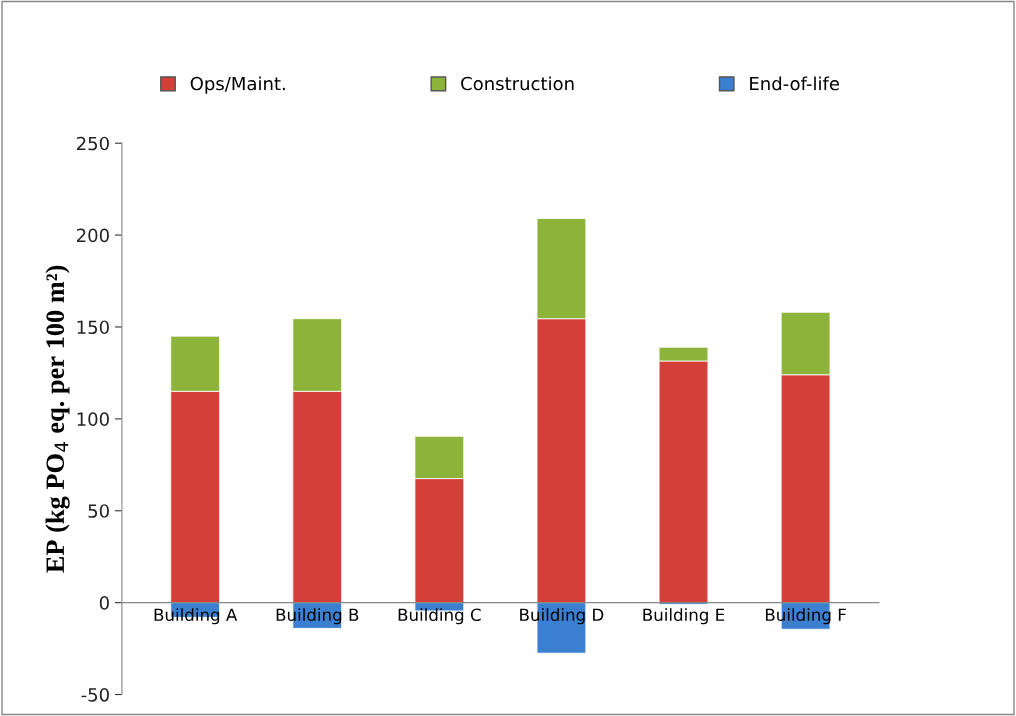 The height and width of the screenshot is (716, 1016). I want to click on x-tick-label: Building E, so click(684, 616).